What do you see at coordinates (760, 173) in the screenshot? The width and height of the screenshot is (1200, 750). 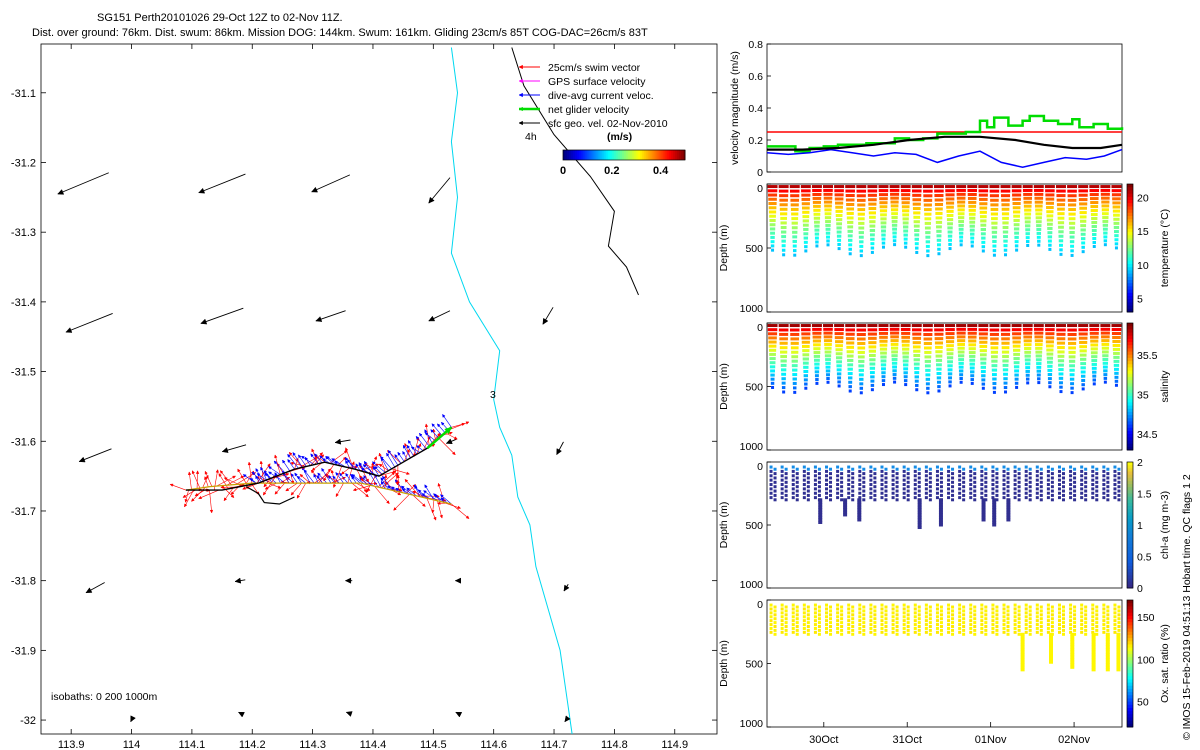 I see `y-tick-label: 0` at bounding box center [760, 173].